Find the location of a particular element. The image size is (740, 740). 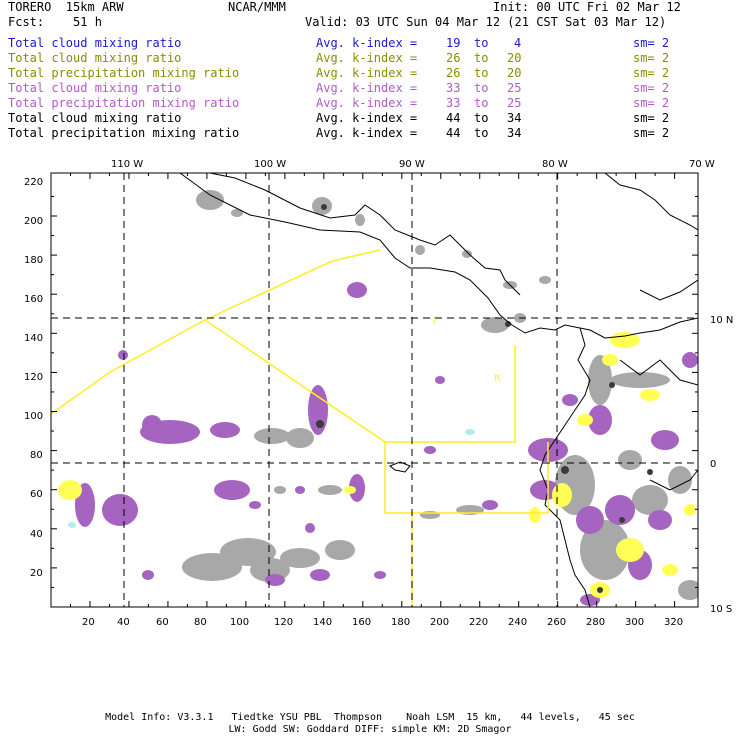

x-tick-label: 20 is located at coordinates (88, 622).